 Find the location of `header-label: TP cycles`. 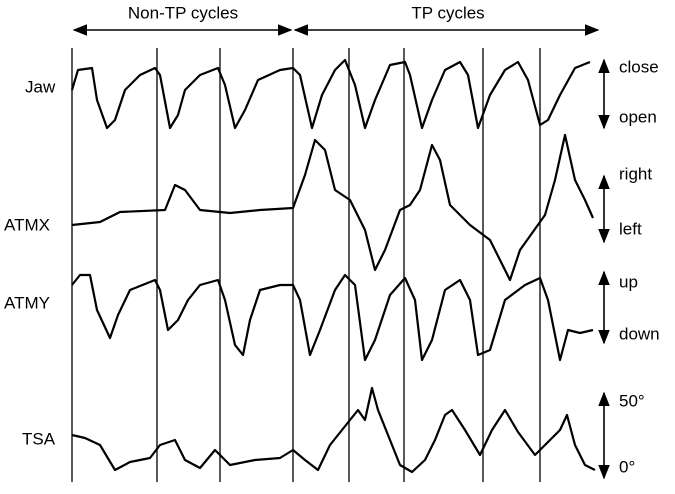

header-label: TP cycles is located at coordinates (447, 12).